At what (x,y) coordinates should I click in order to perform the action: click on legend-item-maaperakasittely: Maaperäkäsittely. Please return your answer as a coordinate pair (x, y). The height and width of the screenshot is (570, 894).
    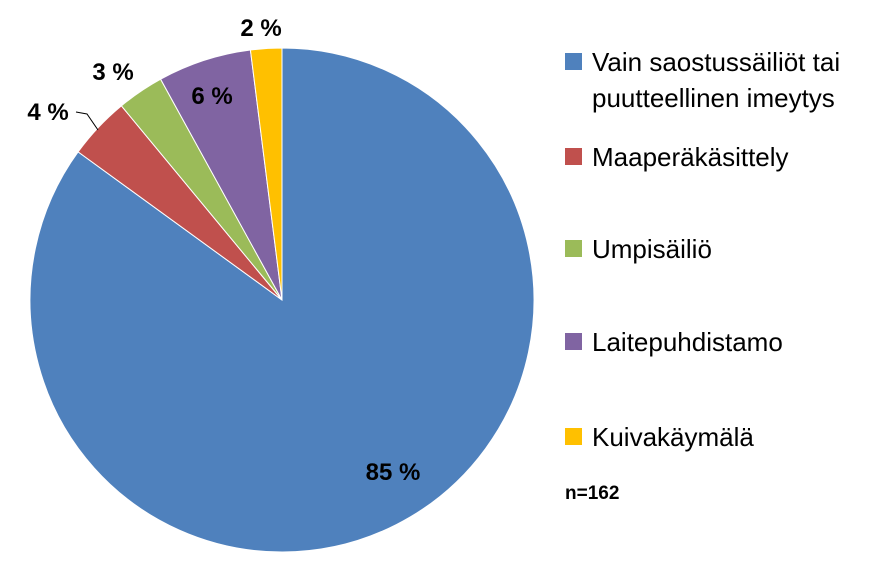
    Looking at the image, I should click on (677, 157).